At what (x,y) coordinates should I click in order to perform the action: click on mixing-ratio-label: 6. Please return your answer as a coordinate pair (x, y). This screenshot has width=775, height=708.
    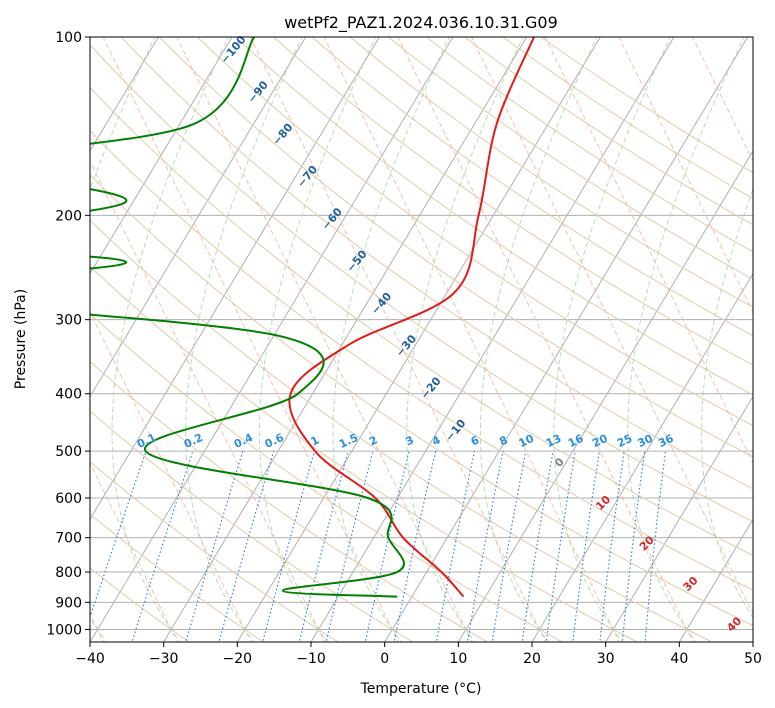
    Looking at the image, I should click on (475, 440).